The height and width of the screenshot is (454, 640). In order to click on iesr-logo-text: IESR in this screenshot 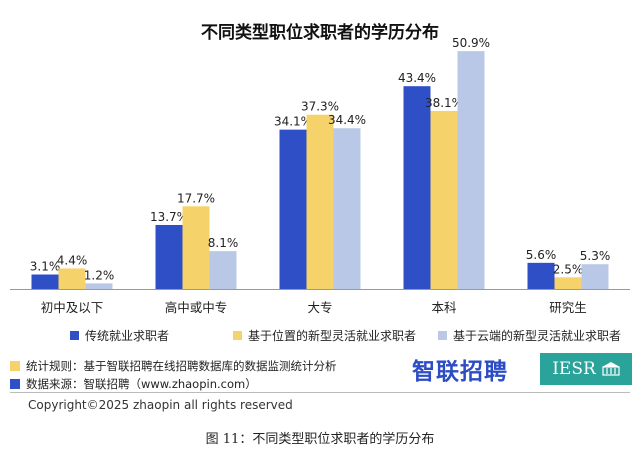, I will do `click(574, 369)`.